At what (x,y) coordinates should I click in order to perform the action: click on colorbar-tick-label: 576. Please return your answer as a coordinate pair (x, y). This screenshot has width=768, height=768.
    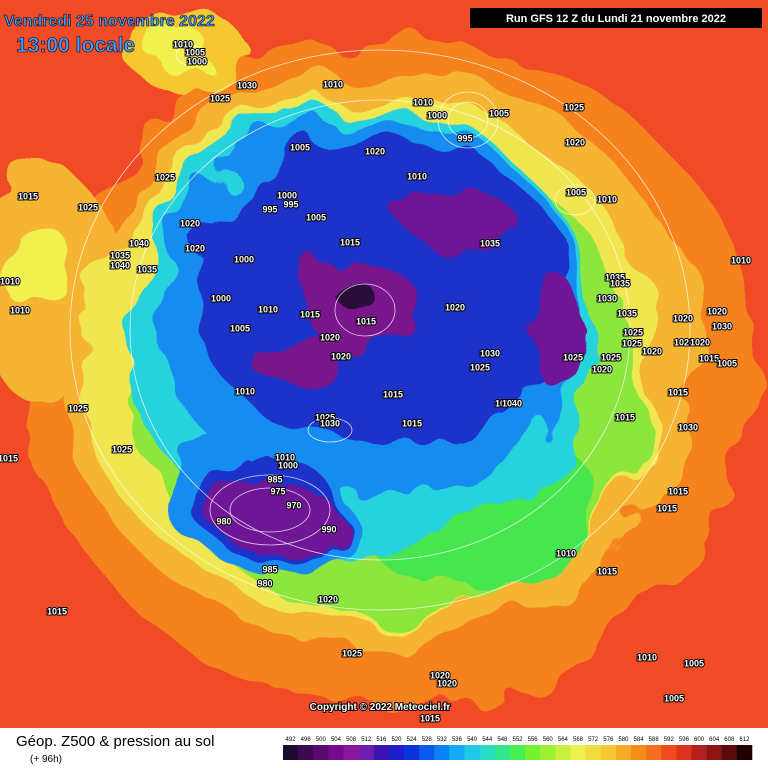
    Looking at the image, I should click on (608, 740).